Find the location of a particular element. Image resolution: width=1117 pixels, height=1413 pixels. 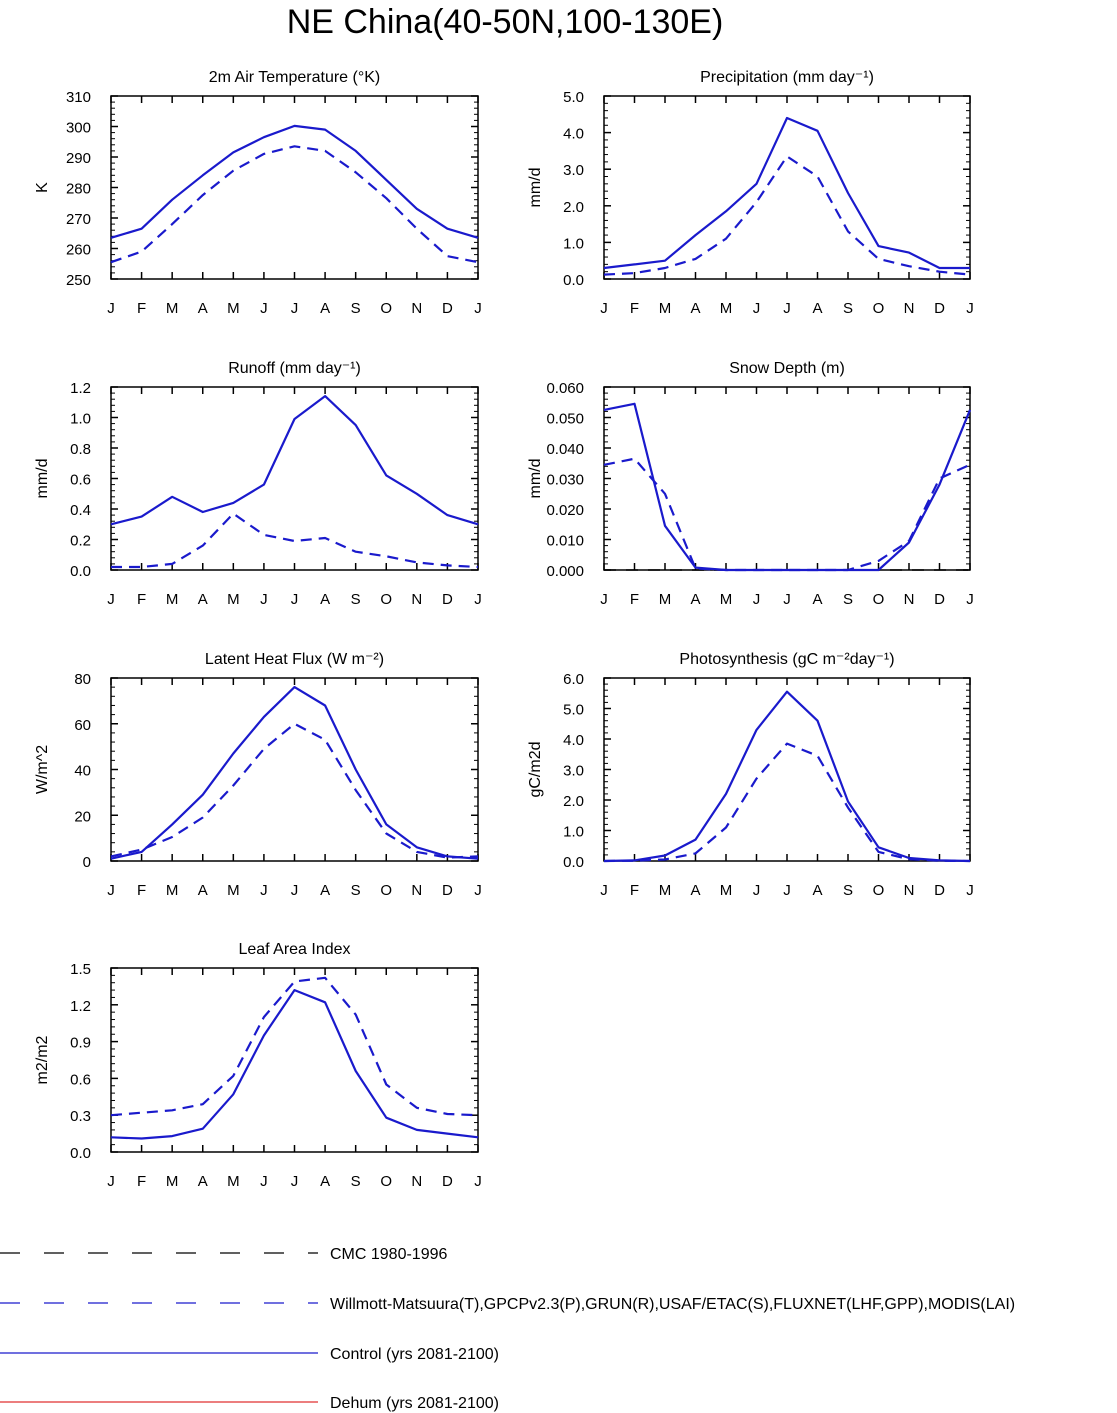

chart-title: Snow Depth (m) is located at coordinates (787, 368).